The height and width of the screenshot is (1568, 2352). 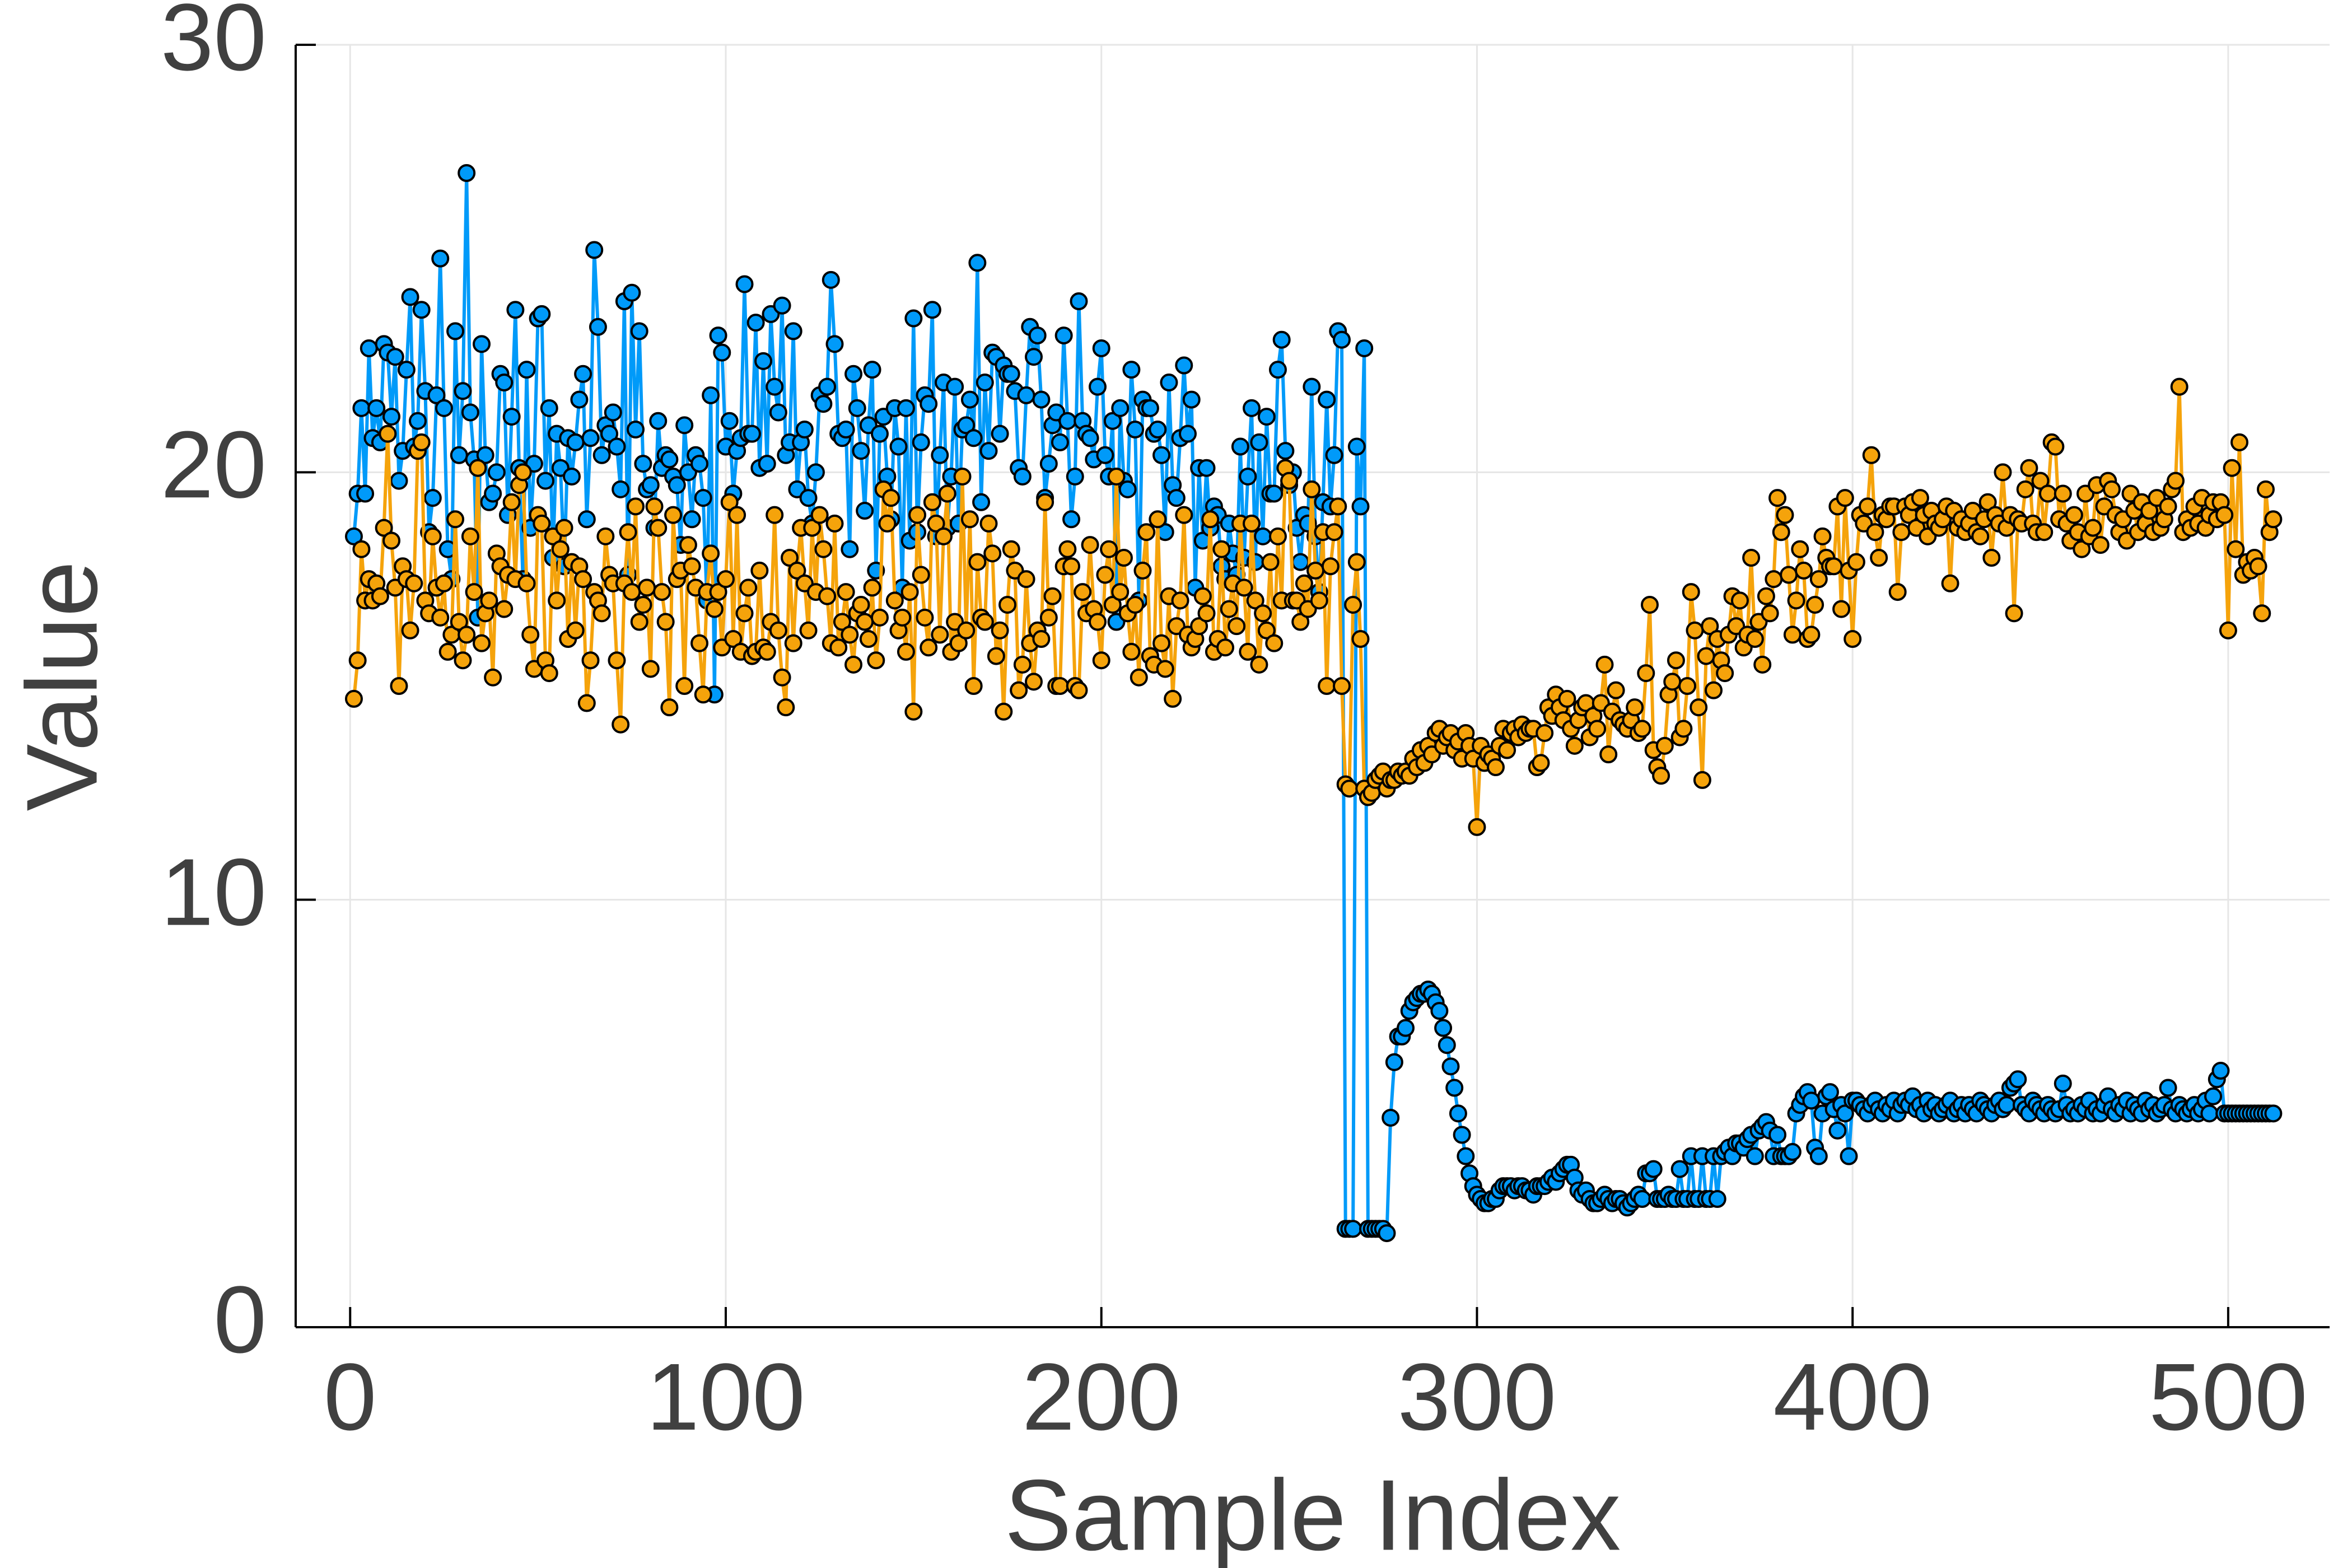 What do you see at coordinates (240, 1320) in the screenshot?
I see `y-tick-label: 0` at bounding box center [240, 1320].